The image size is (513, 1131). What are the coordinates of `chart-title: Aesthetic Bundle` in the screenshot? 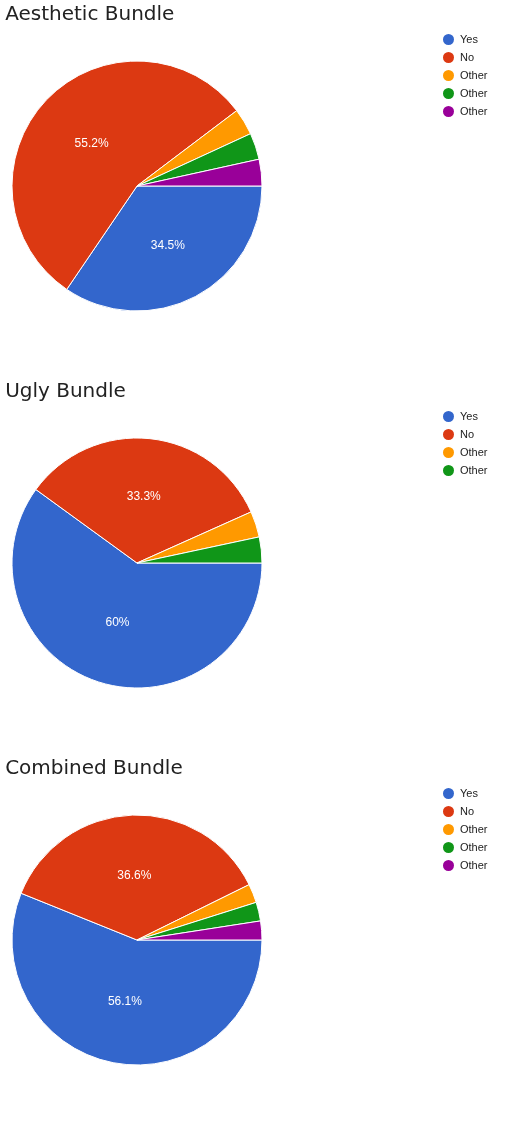 It's located at (90, 12).